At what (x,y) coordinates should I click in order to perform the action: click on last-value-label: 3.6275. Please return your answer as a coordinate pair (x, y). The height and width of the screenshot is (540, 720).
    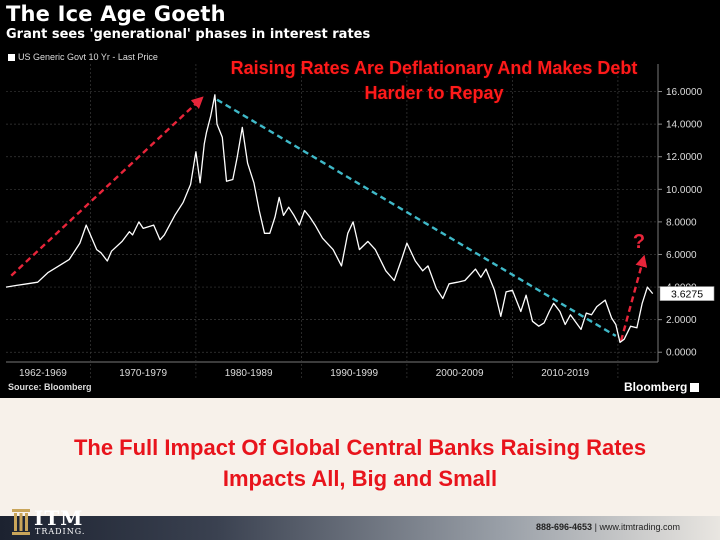
    Looking at the image, I should click on (687, 295).